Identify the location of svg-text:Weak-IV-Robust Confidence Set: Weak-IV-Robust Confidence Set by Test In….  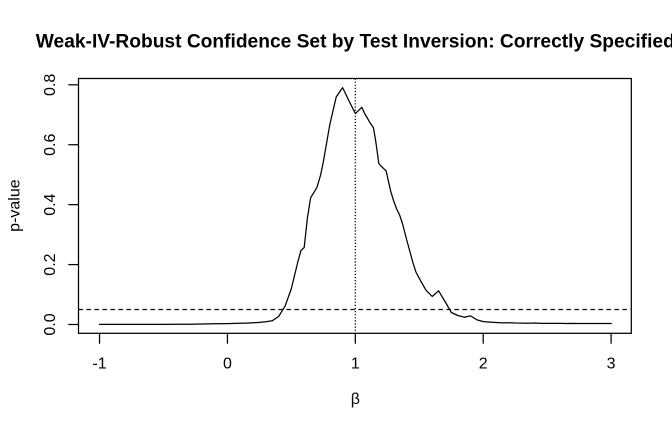
(354, 41).